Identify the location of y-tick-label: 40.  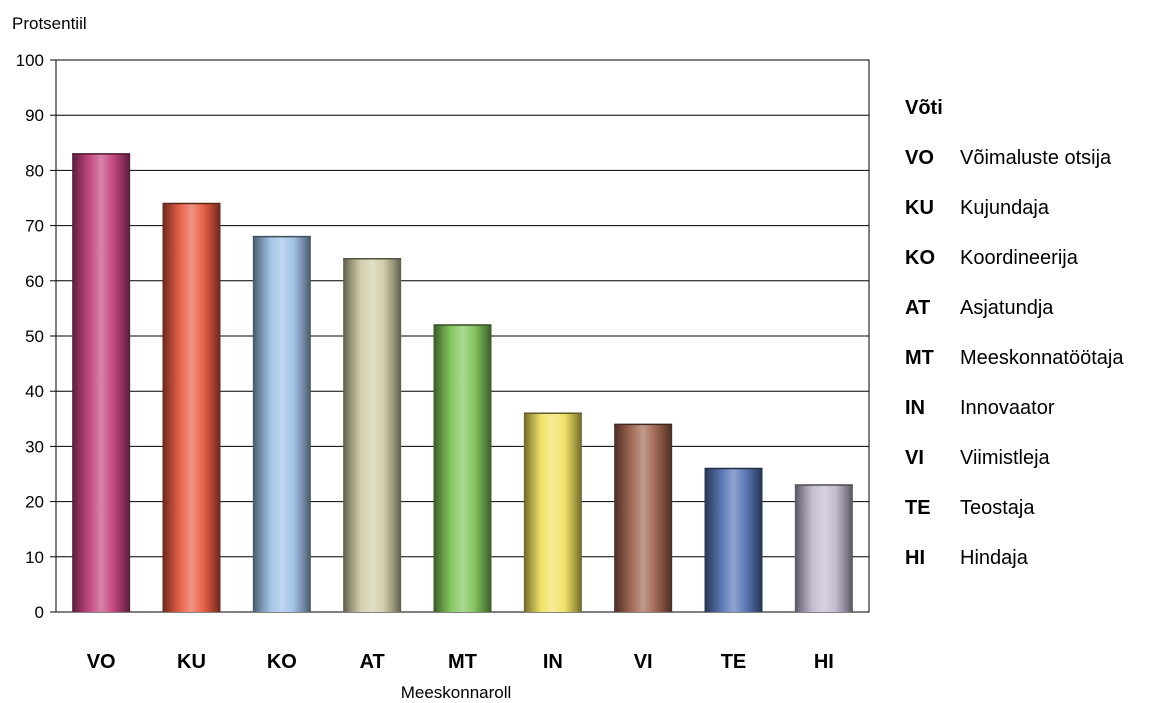
(34, 391).